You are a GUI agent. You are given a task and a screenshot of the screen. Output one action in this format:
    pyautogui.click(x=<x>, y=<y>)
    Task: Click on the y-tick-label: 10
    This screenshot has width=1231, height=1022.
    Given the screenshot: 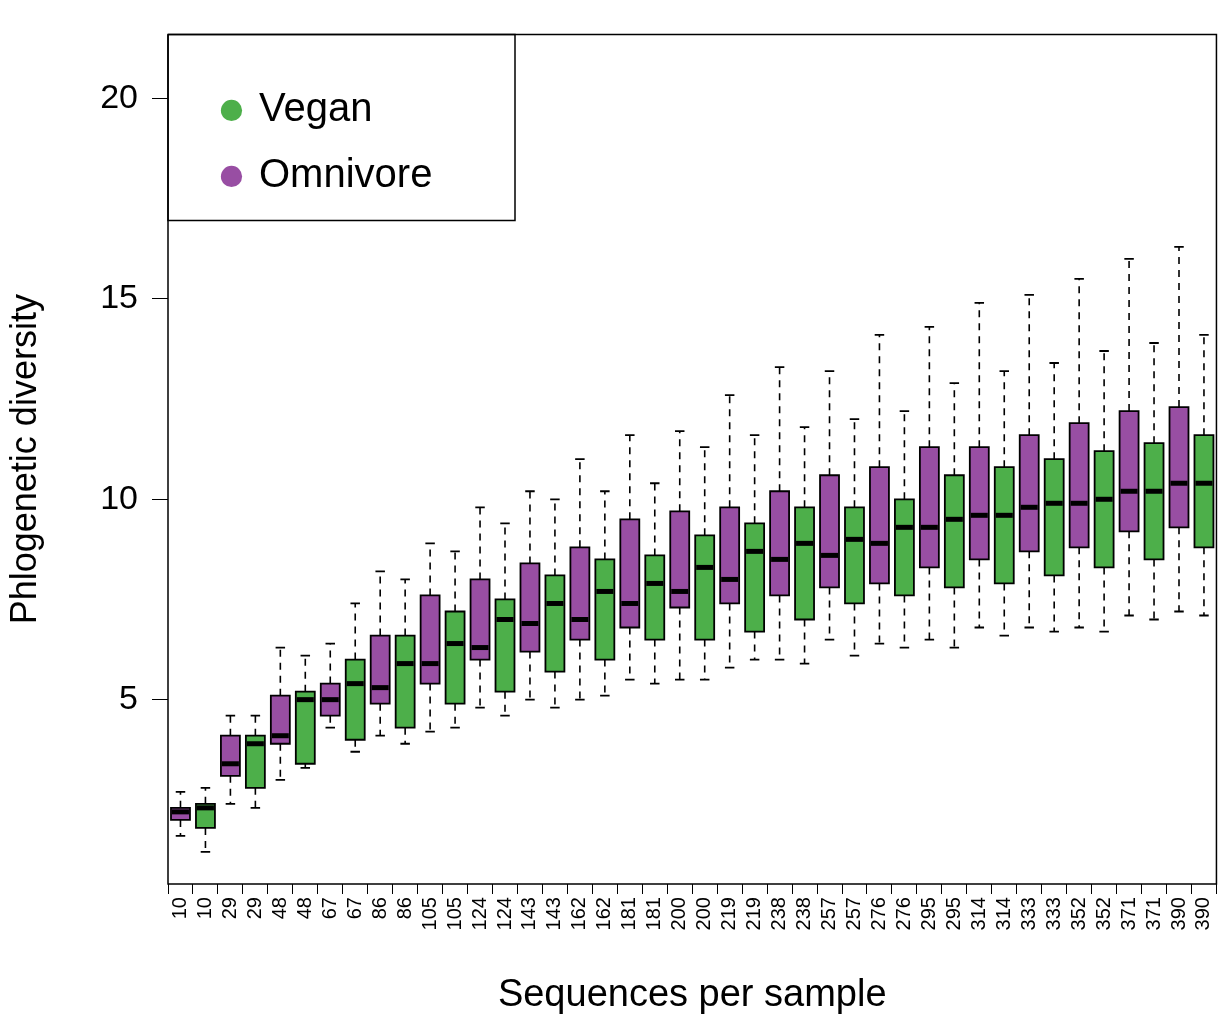 What is the action you would take?
    pyautogui.click(x=119, y=496)
    